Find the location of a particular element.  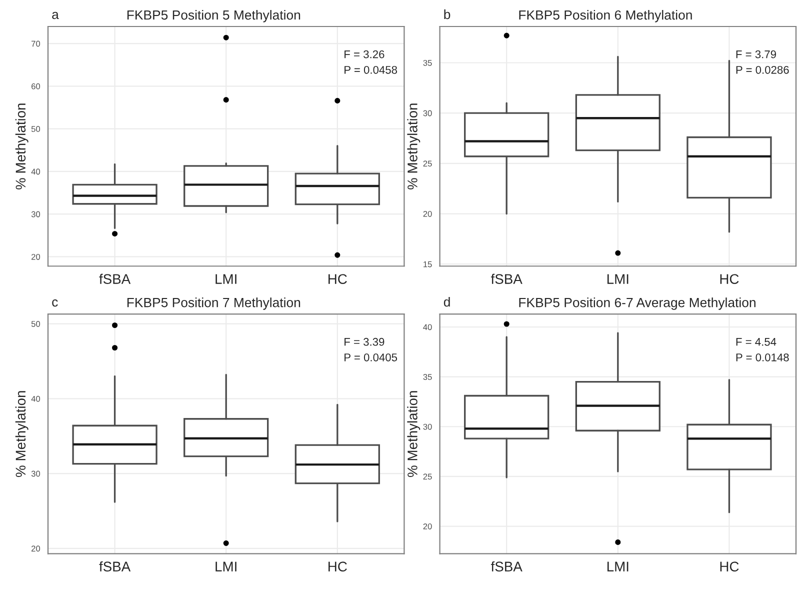

annotation: P = 0.0148 is located at coordinates (762, 357).